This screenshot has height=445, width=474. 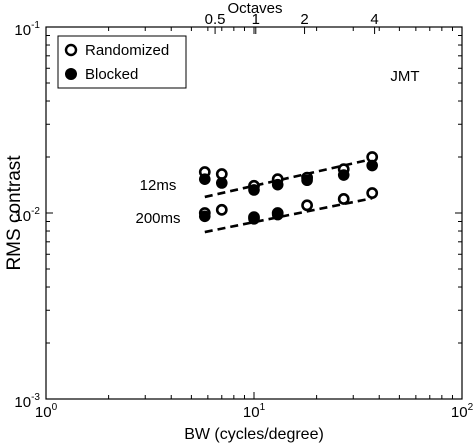 What do you see at coordinates (215, 19) in the screenshot?
I see `top-tick-label: 0.5` at bounding box center [215, 19].